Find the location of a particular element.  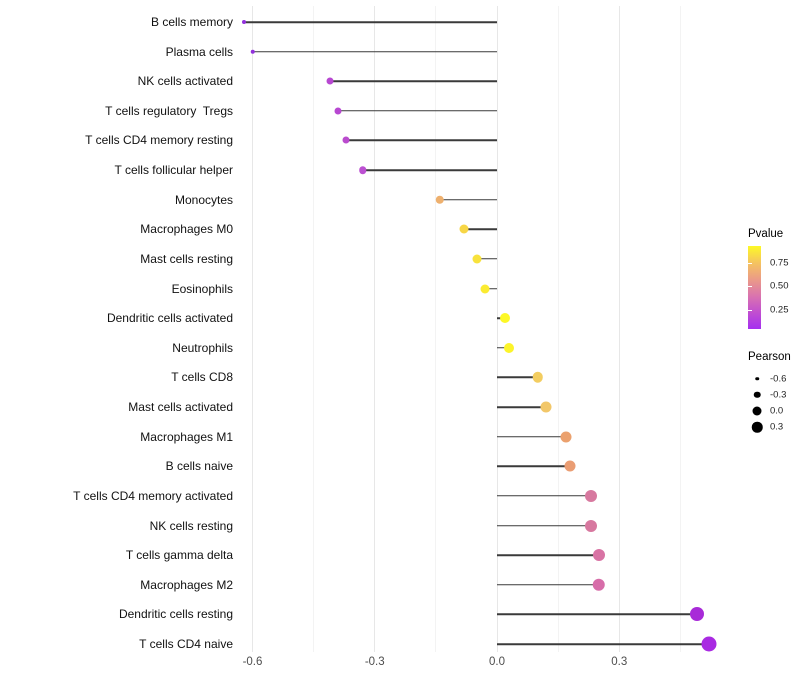

x-tick-label: 0.3 is located at coordinates (619, 662).